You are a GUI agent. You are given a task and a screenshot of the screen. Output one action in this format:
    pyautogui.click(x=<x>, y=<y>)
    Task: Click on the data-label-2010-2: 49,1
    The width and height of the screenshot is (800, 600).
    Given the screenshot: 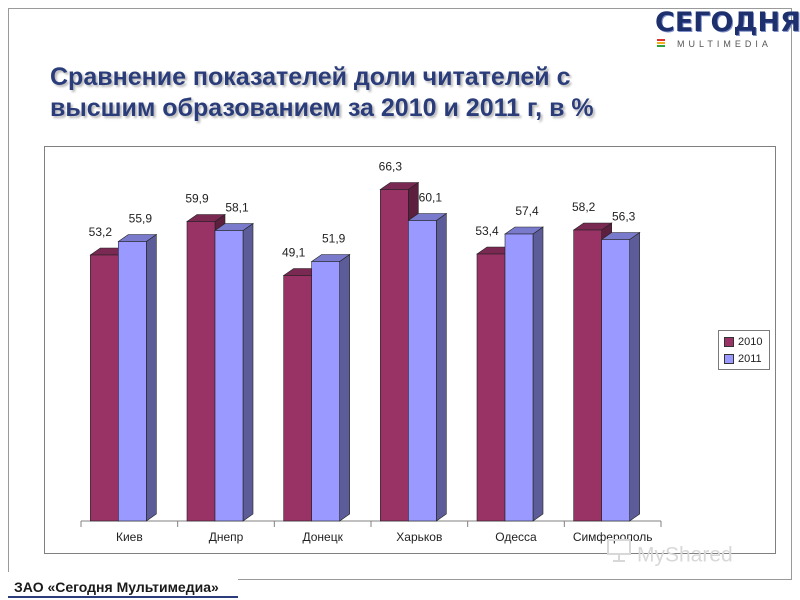 What is the action you would take?
    pyautogui.click(x=294, y=253)
    